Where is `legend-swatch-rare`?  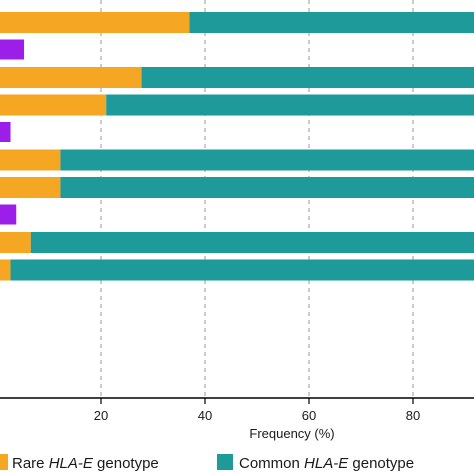 legend-swatch-rare is located at coordinates (4, 462).